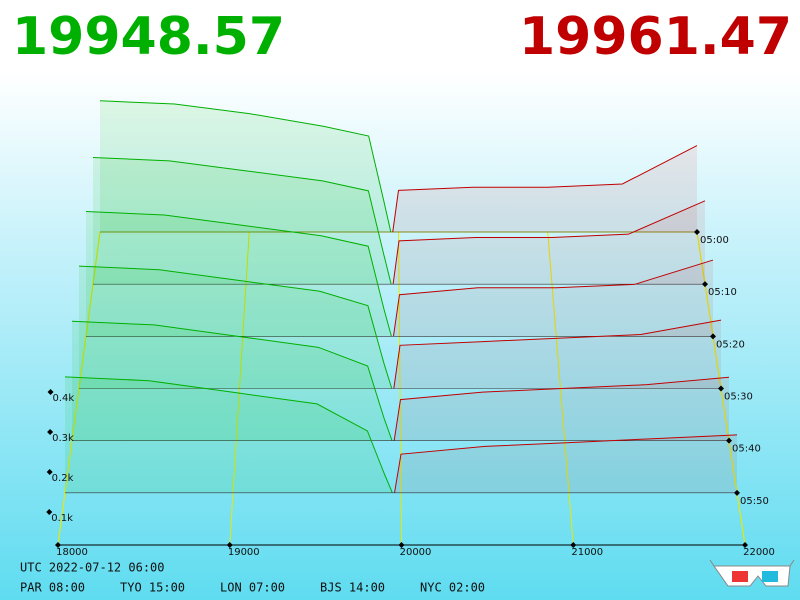 The image size is (800, 600). What do you see at coordinates (63, 478) in the screenshot?
I see `y-tick-label: 0.2k` at bounding box center [63, 478].